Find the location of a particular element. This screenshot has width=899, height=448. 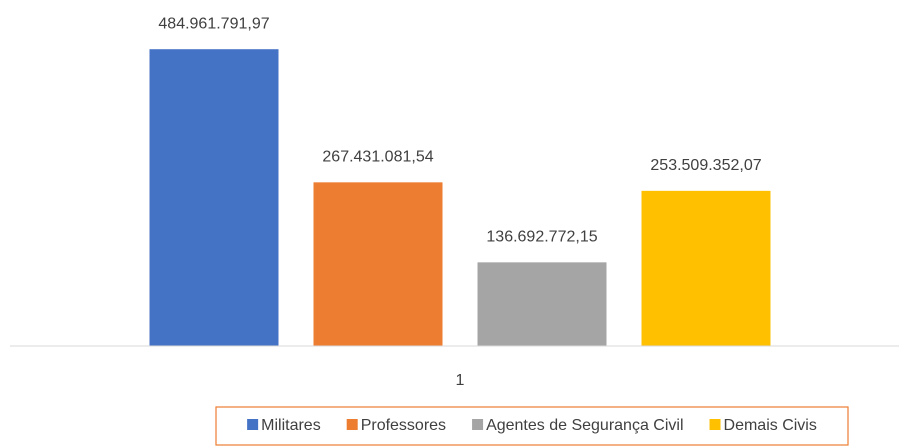

data-label: 484.961.791,97 is located at coordinates (213, 23).